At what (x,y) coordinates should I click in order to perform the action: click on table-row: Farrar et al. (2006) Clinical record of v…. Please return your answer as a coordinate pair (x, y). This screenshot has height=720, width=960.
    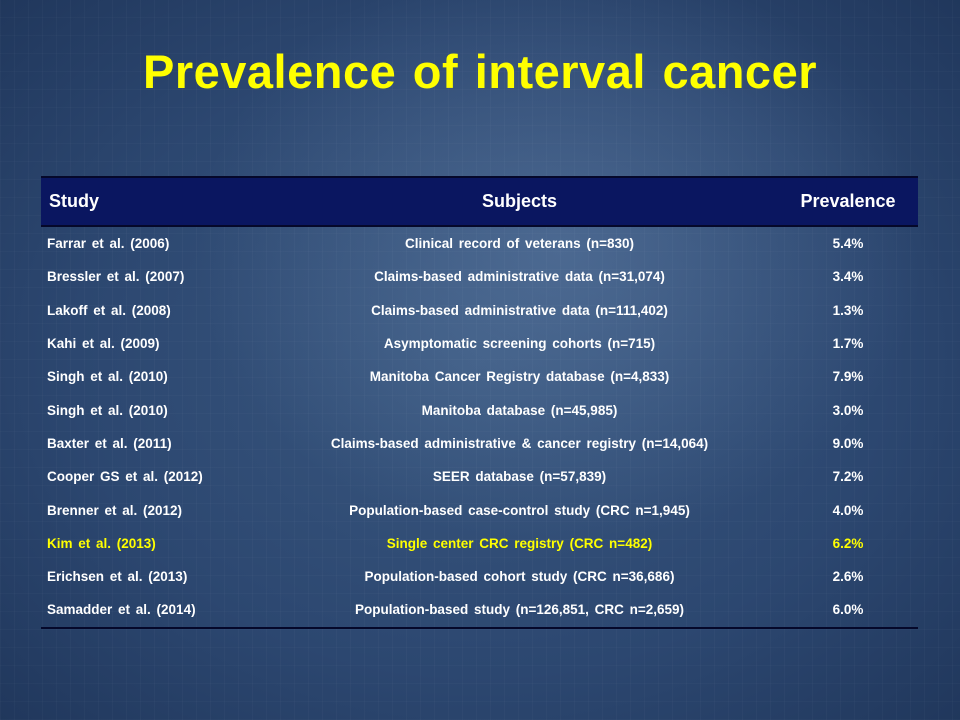
    Looking at the image, I should click on (479, 243).